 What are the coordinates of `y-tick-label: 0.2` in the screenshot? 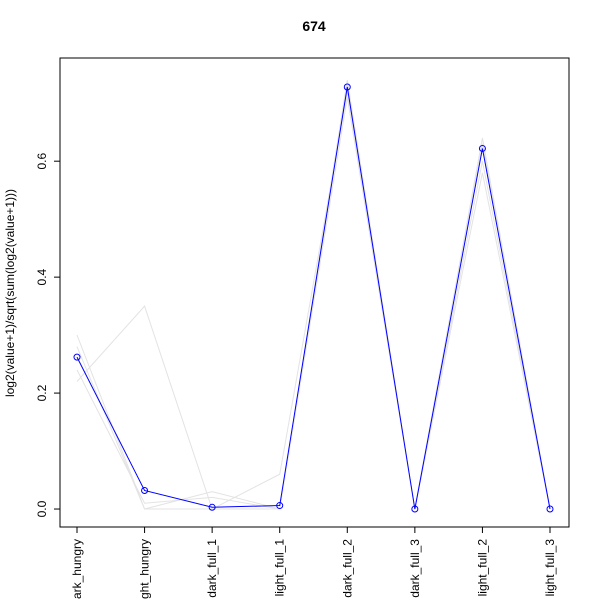 It's located at (42, 392).